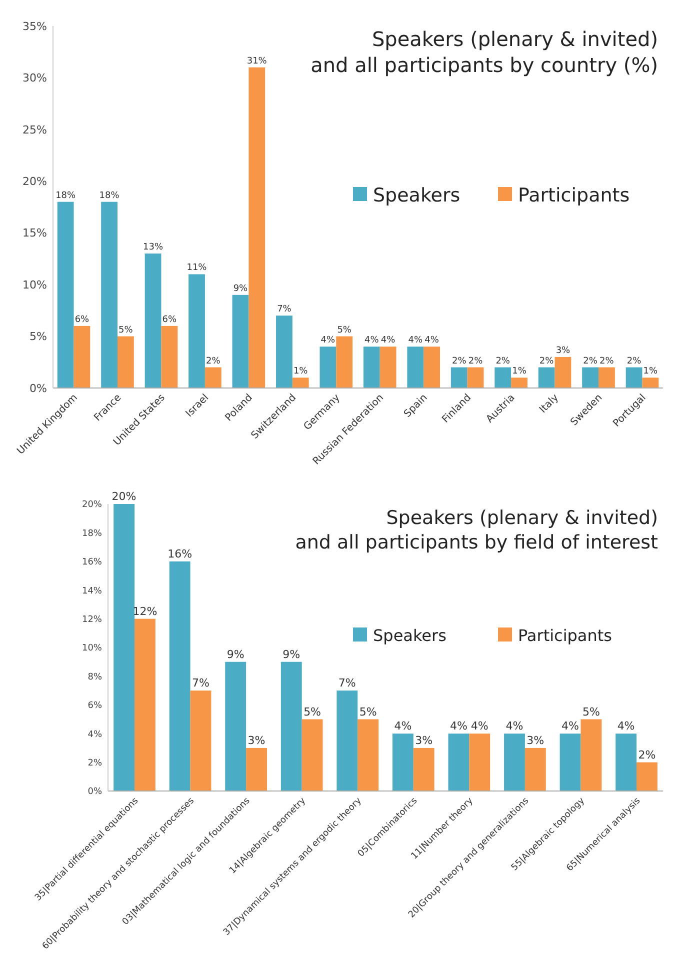 This screenshot has height=966, width=691. Describe the element at coordinates (153, 247) in the screenshot. I see `data-label: 13%` at that location.